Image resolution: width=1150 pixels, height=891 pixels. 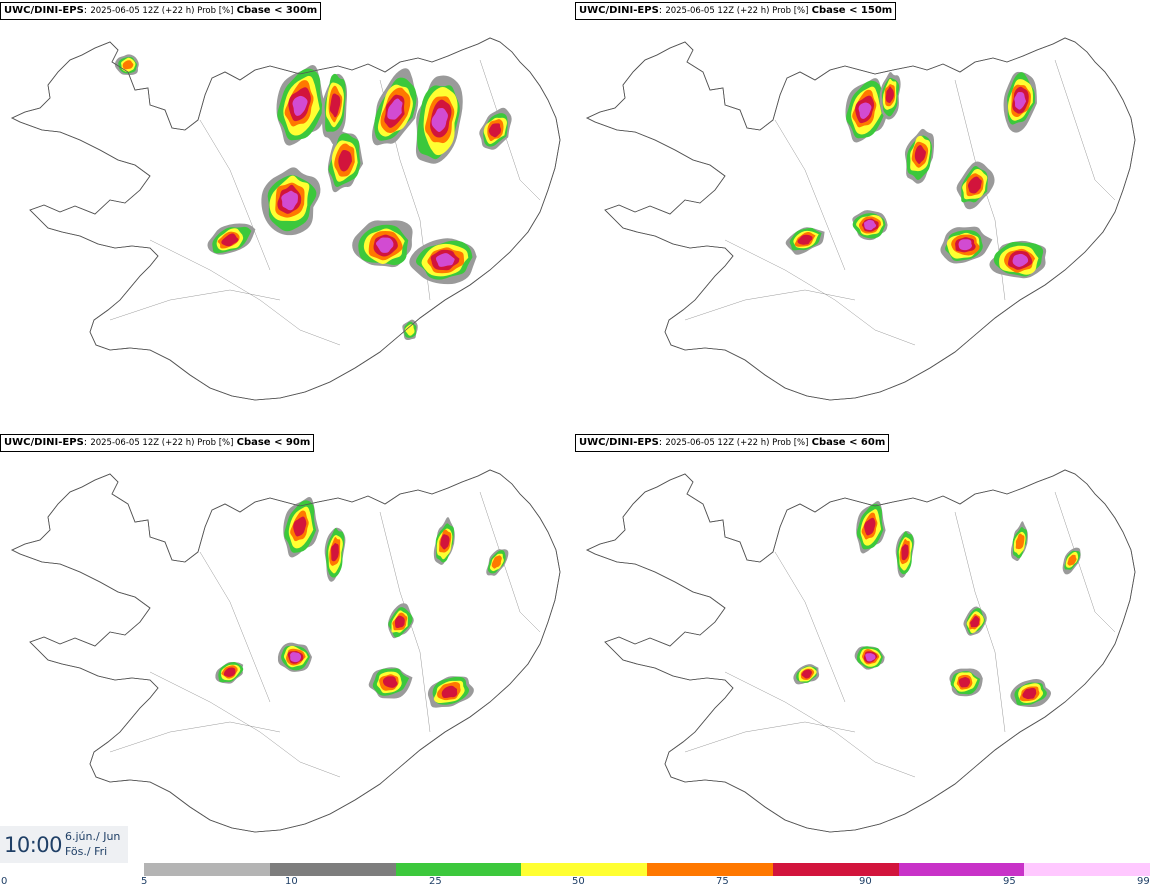 I want to click on valid-weekday: Fös./ Fri, so click(x=86, y=851).